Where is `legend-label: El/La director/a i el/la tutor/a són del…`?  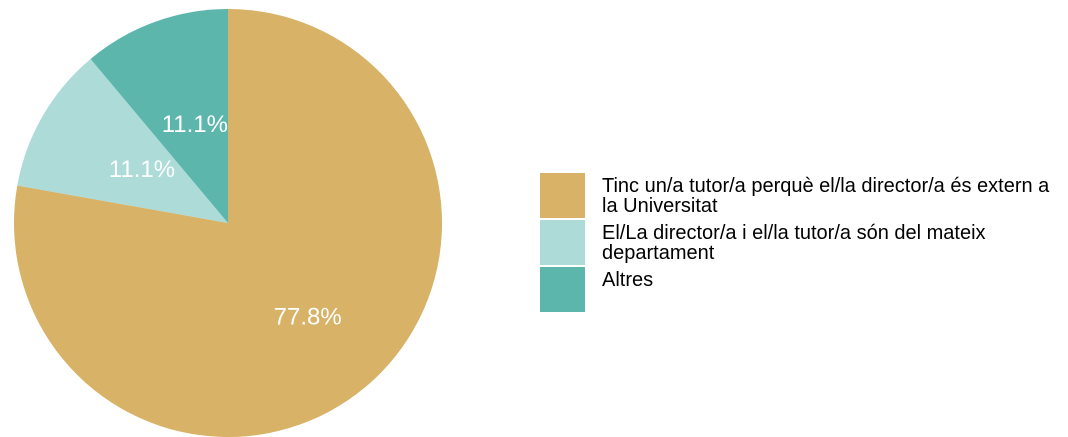 legend-label: El/La director/a i el/la tutor/a són del… is located at coordinates (794, 243).